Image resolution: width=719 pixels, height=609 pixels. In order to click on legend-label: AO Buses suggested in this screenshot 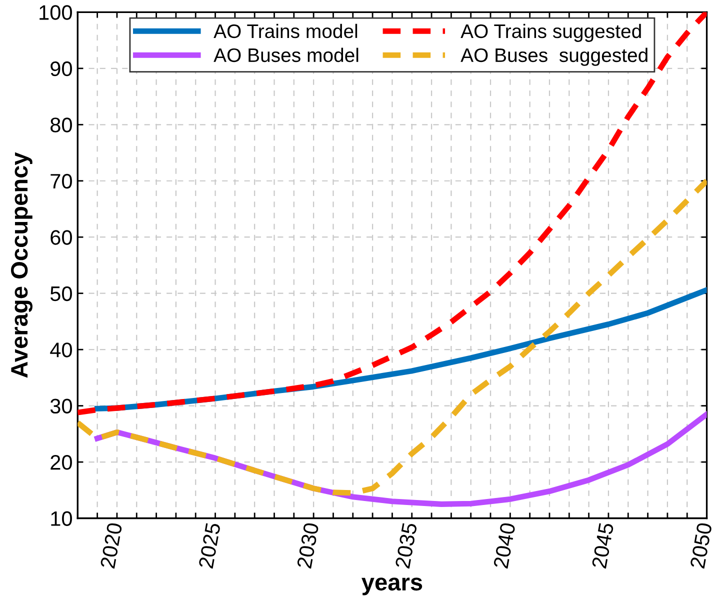, I will do `click(554, 57)`.